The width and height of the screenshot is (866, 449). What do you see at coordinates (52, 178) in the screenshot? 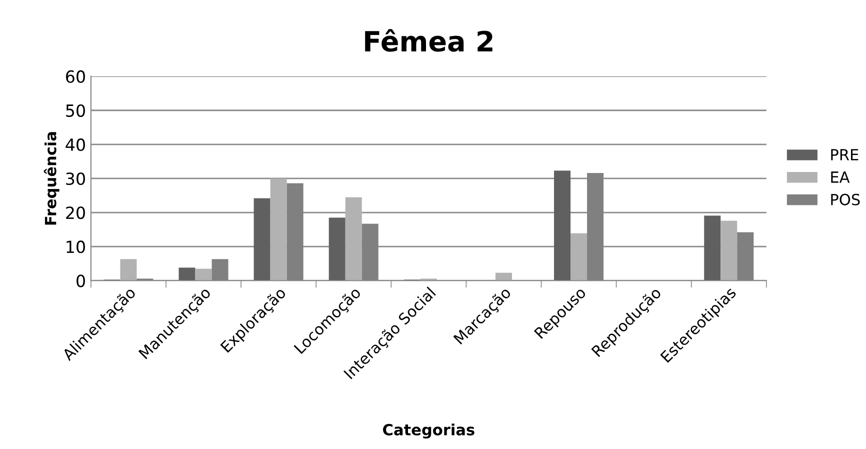
I see `y-axis-title: Frequência` at bounding box center [52, 178].